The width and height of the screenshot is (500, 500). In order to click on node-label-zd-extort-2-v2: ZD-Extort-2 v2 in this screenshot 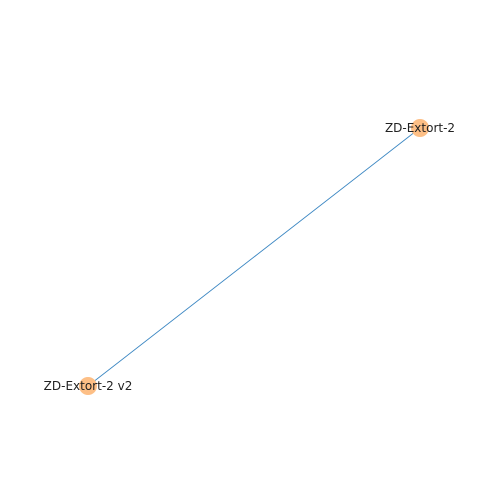, I will do `click(88, 386)`.